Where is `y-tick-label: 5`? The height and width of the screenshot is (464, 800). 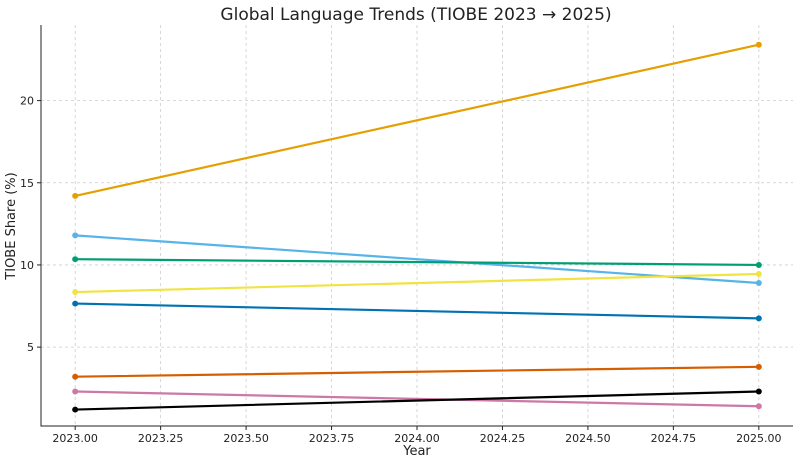 y-tick-label: 5 is located at coordinates (30, 347).